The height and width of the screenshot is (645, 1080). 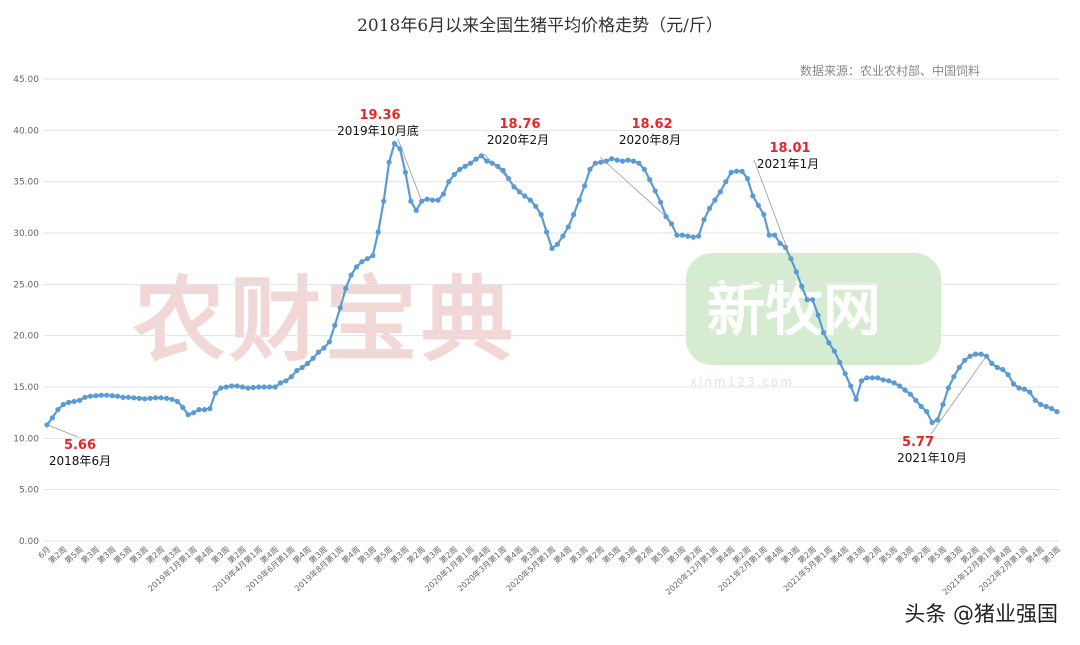 I want to click on annotation-leader, so click(x=410, y=170).